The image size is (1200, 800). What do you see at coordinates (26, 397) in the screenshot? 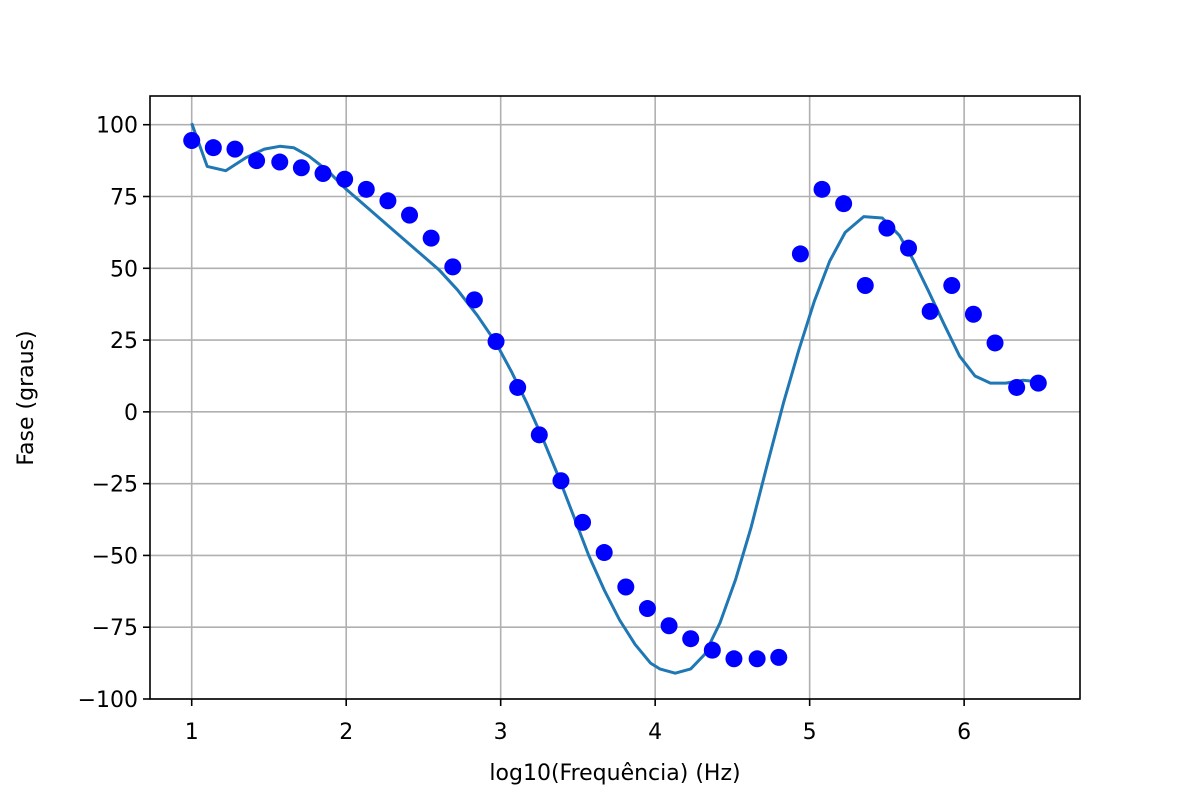
I see `y-axis-label: Fase (graus)` at bounding box center [26, 397].